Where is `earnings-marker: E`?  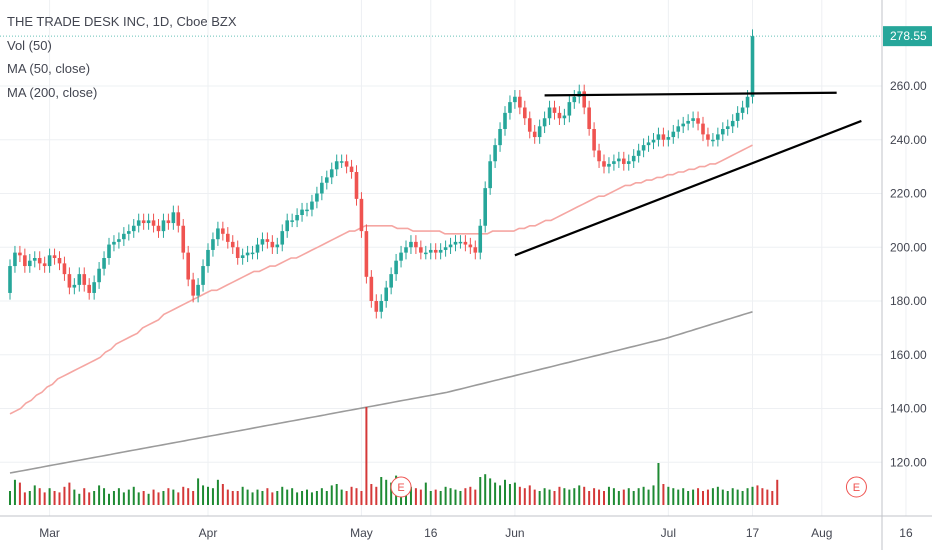 earnings-marker: E is located at coordinates (856, 487).